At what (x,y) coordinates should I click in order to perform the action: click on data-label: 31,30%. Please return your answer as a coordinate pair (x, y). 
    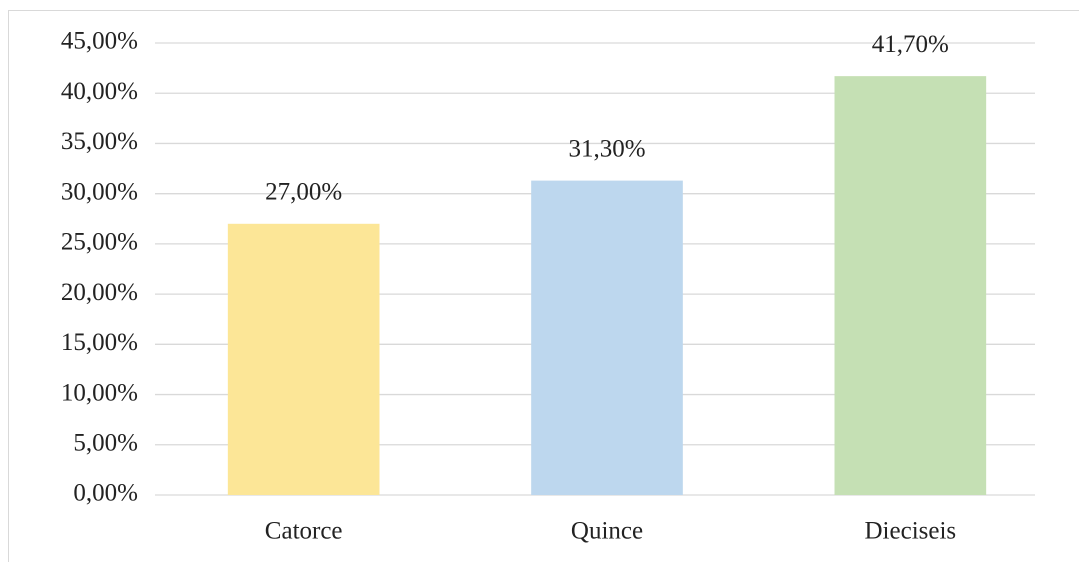
    Looking at the image, I should click on (606, 148).